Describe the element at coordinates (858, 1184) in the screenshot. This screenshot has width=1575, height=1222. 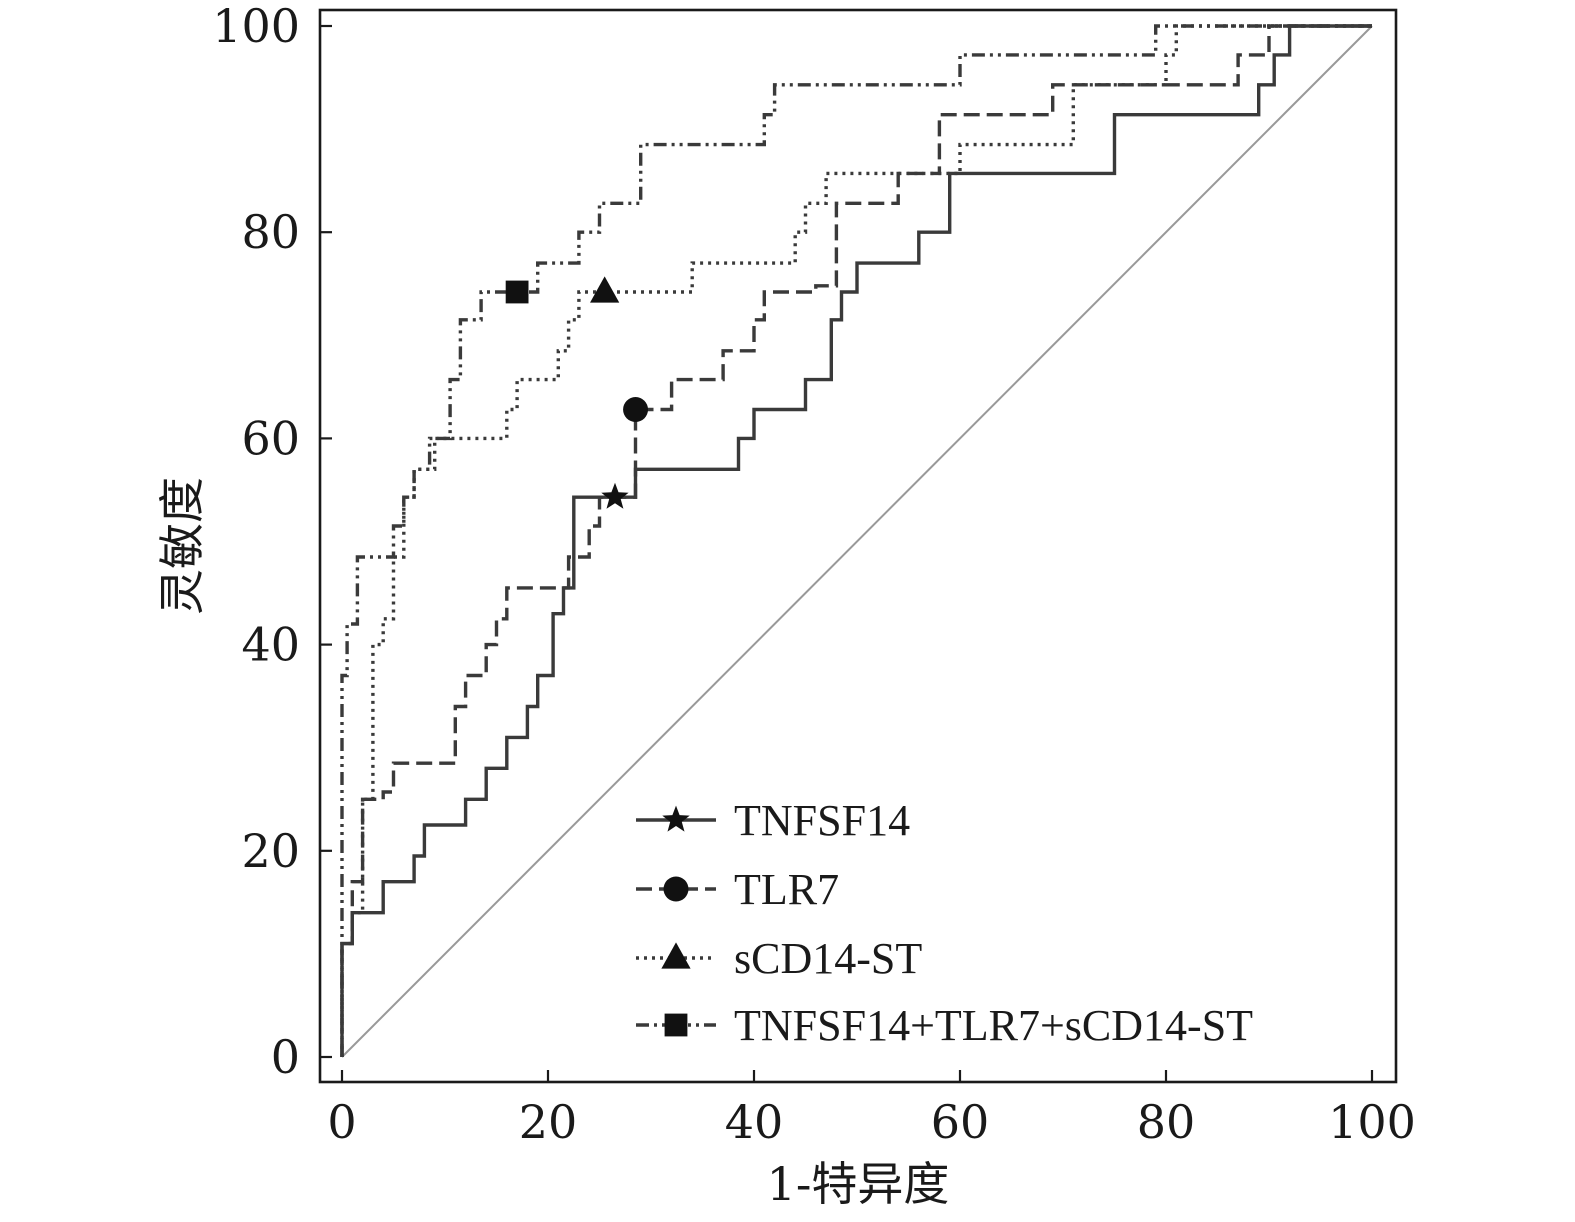
I see `x-axis-title: 1-特异度` at that location.